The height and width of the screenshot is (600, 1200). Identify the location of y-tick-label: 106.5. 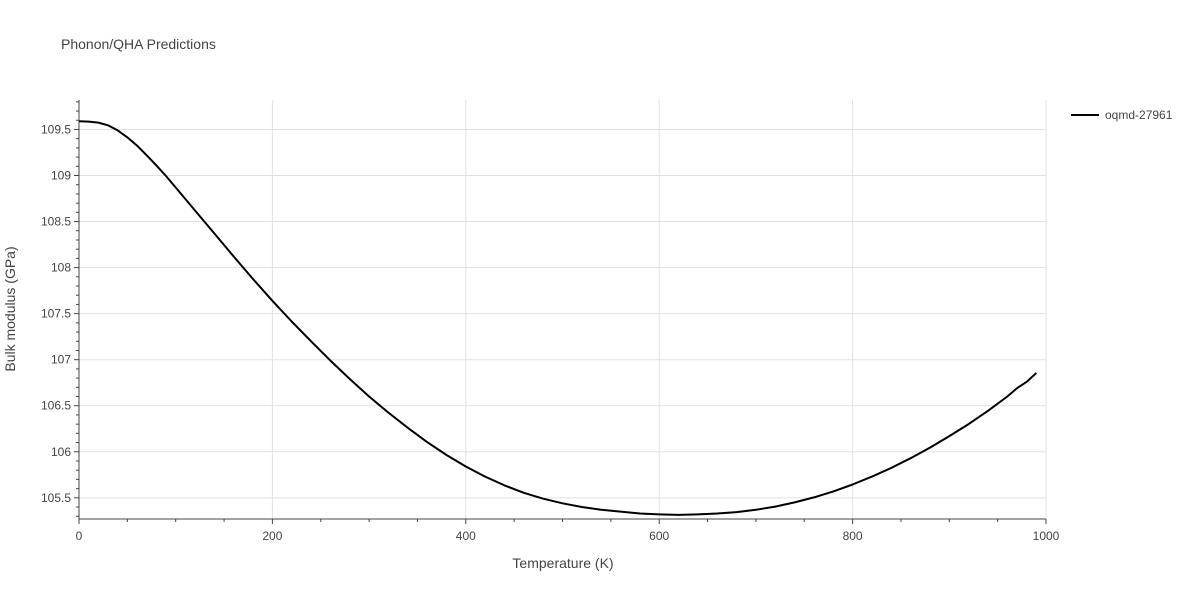
(56, 406).